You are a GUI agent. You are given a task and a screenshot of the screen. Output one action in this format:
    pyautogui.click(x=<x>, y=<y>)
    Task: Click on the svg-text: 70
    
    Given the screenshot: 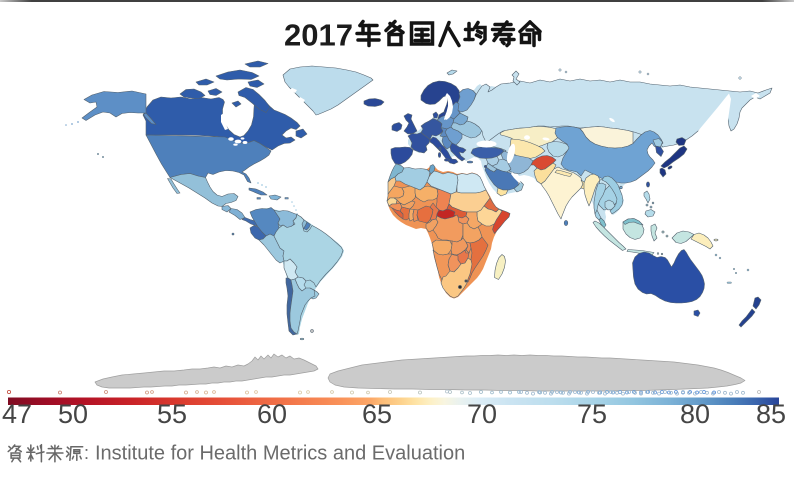 What is the action you would take?
    pyautogui.click(x=482, y=414)
    